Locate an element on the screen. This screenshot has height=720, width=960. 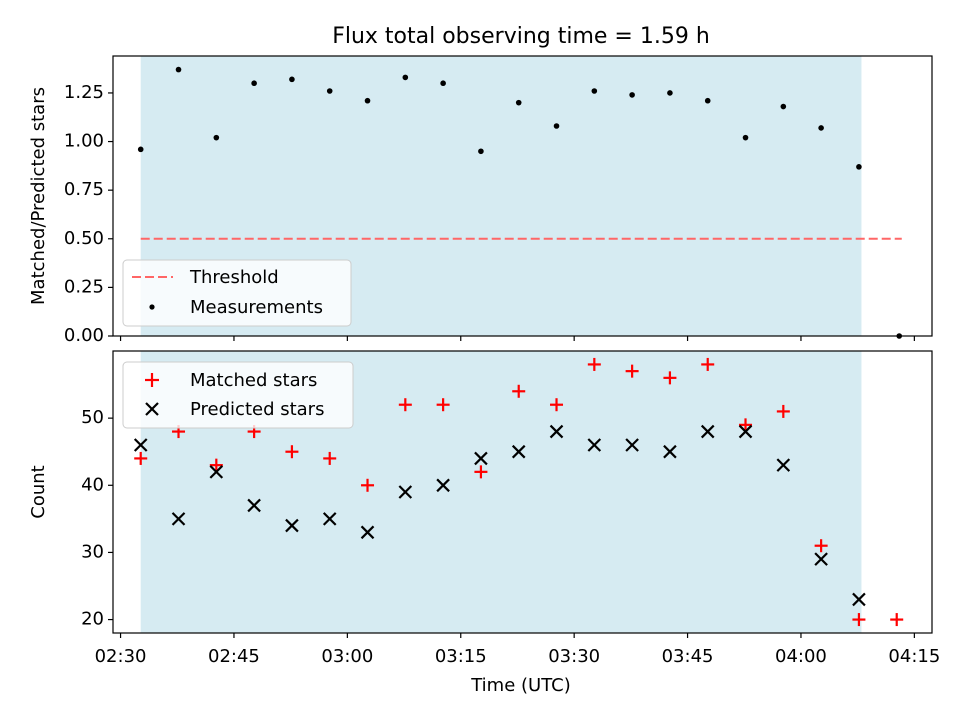
legend-matched-swatch is located at coordinates (152, 380).